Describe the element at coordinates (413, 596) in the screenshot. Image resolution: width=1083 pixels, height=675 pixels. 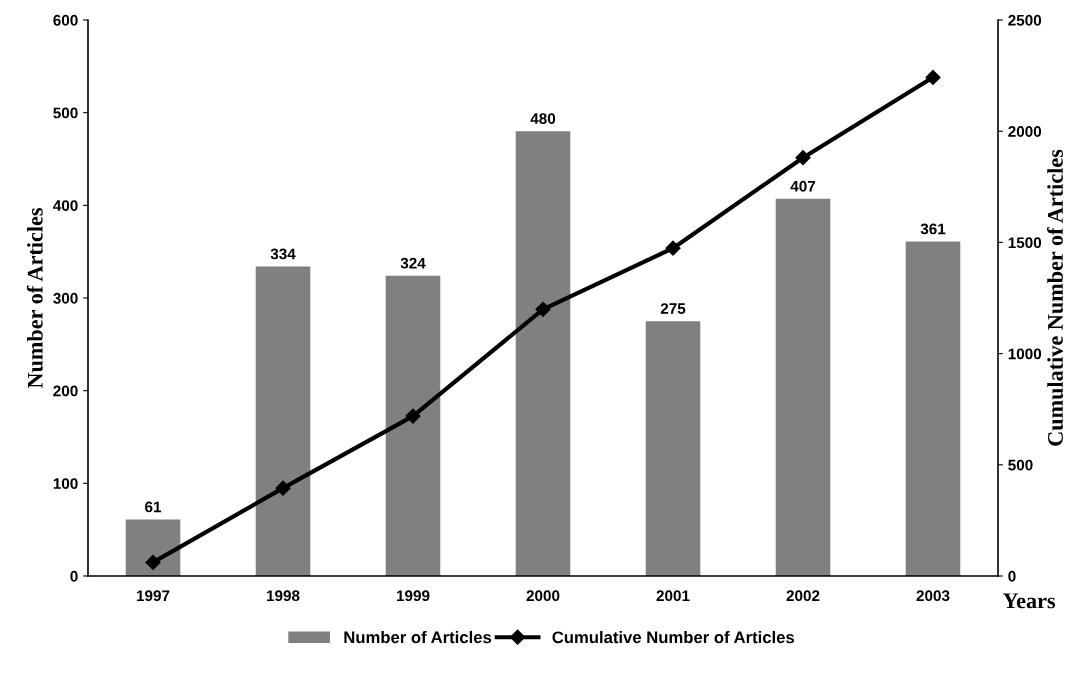
I see `x-tick-label: 1999` at that location.